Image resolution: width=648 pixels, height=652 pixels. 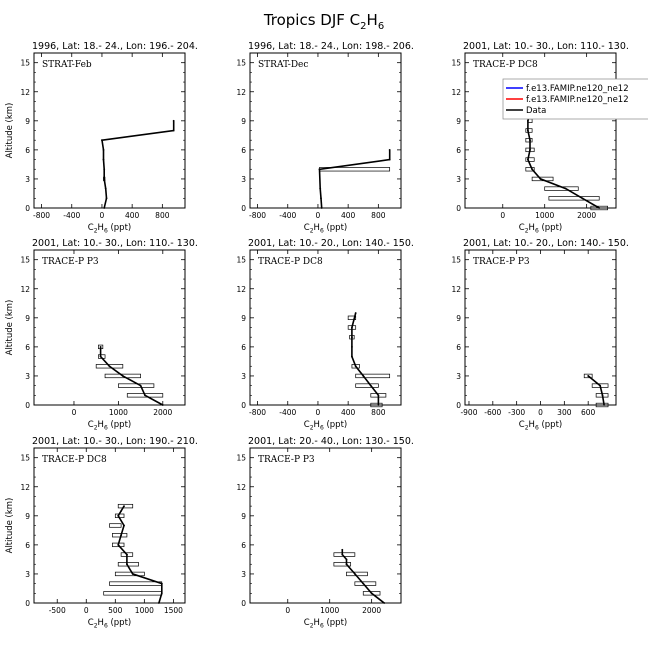 What do you see at coordinates (564, 412) in the screenshot?
I see `x-tick-label: 300` at bounding box center [564, 412].